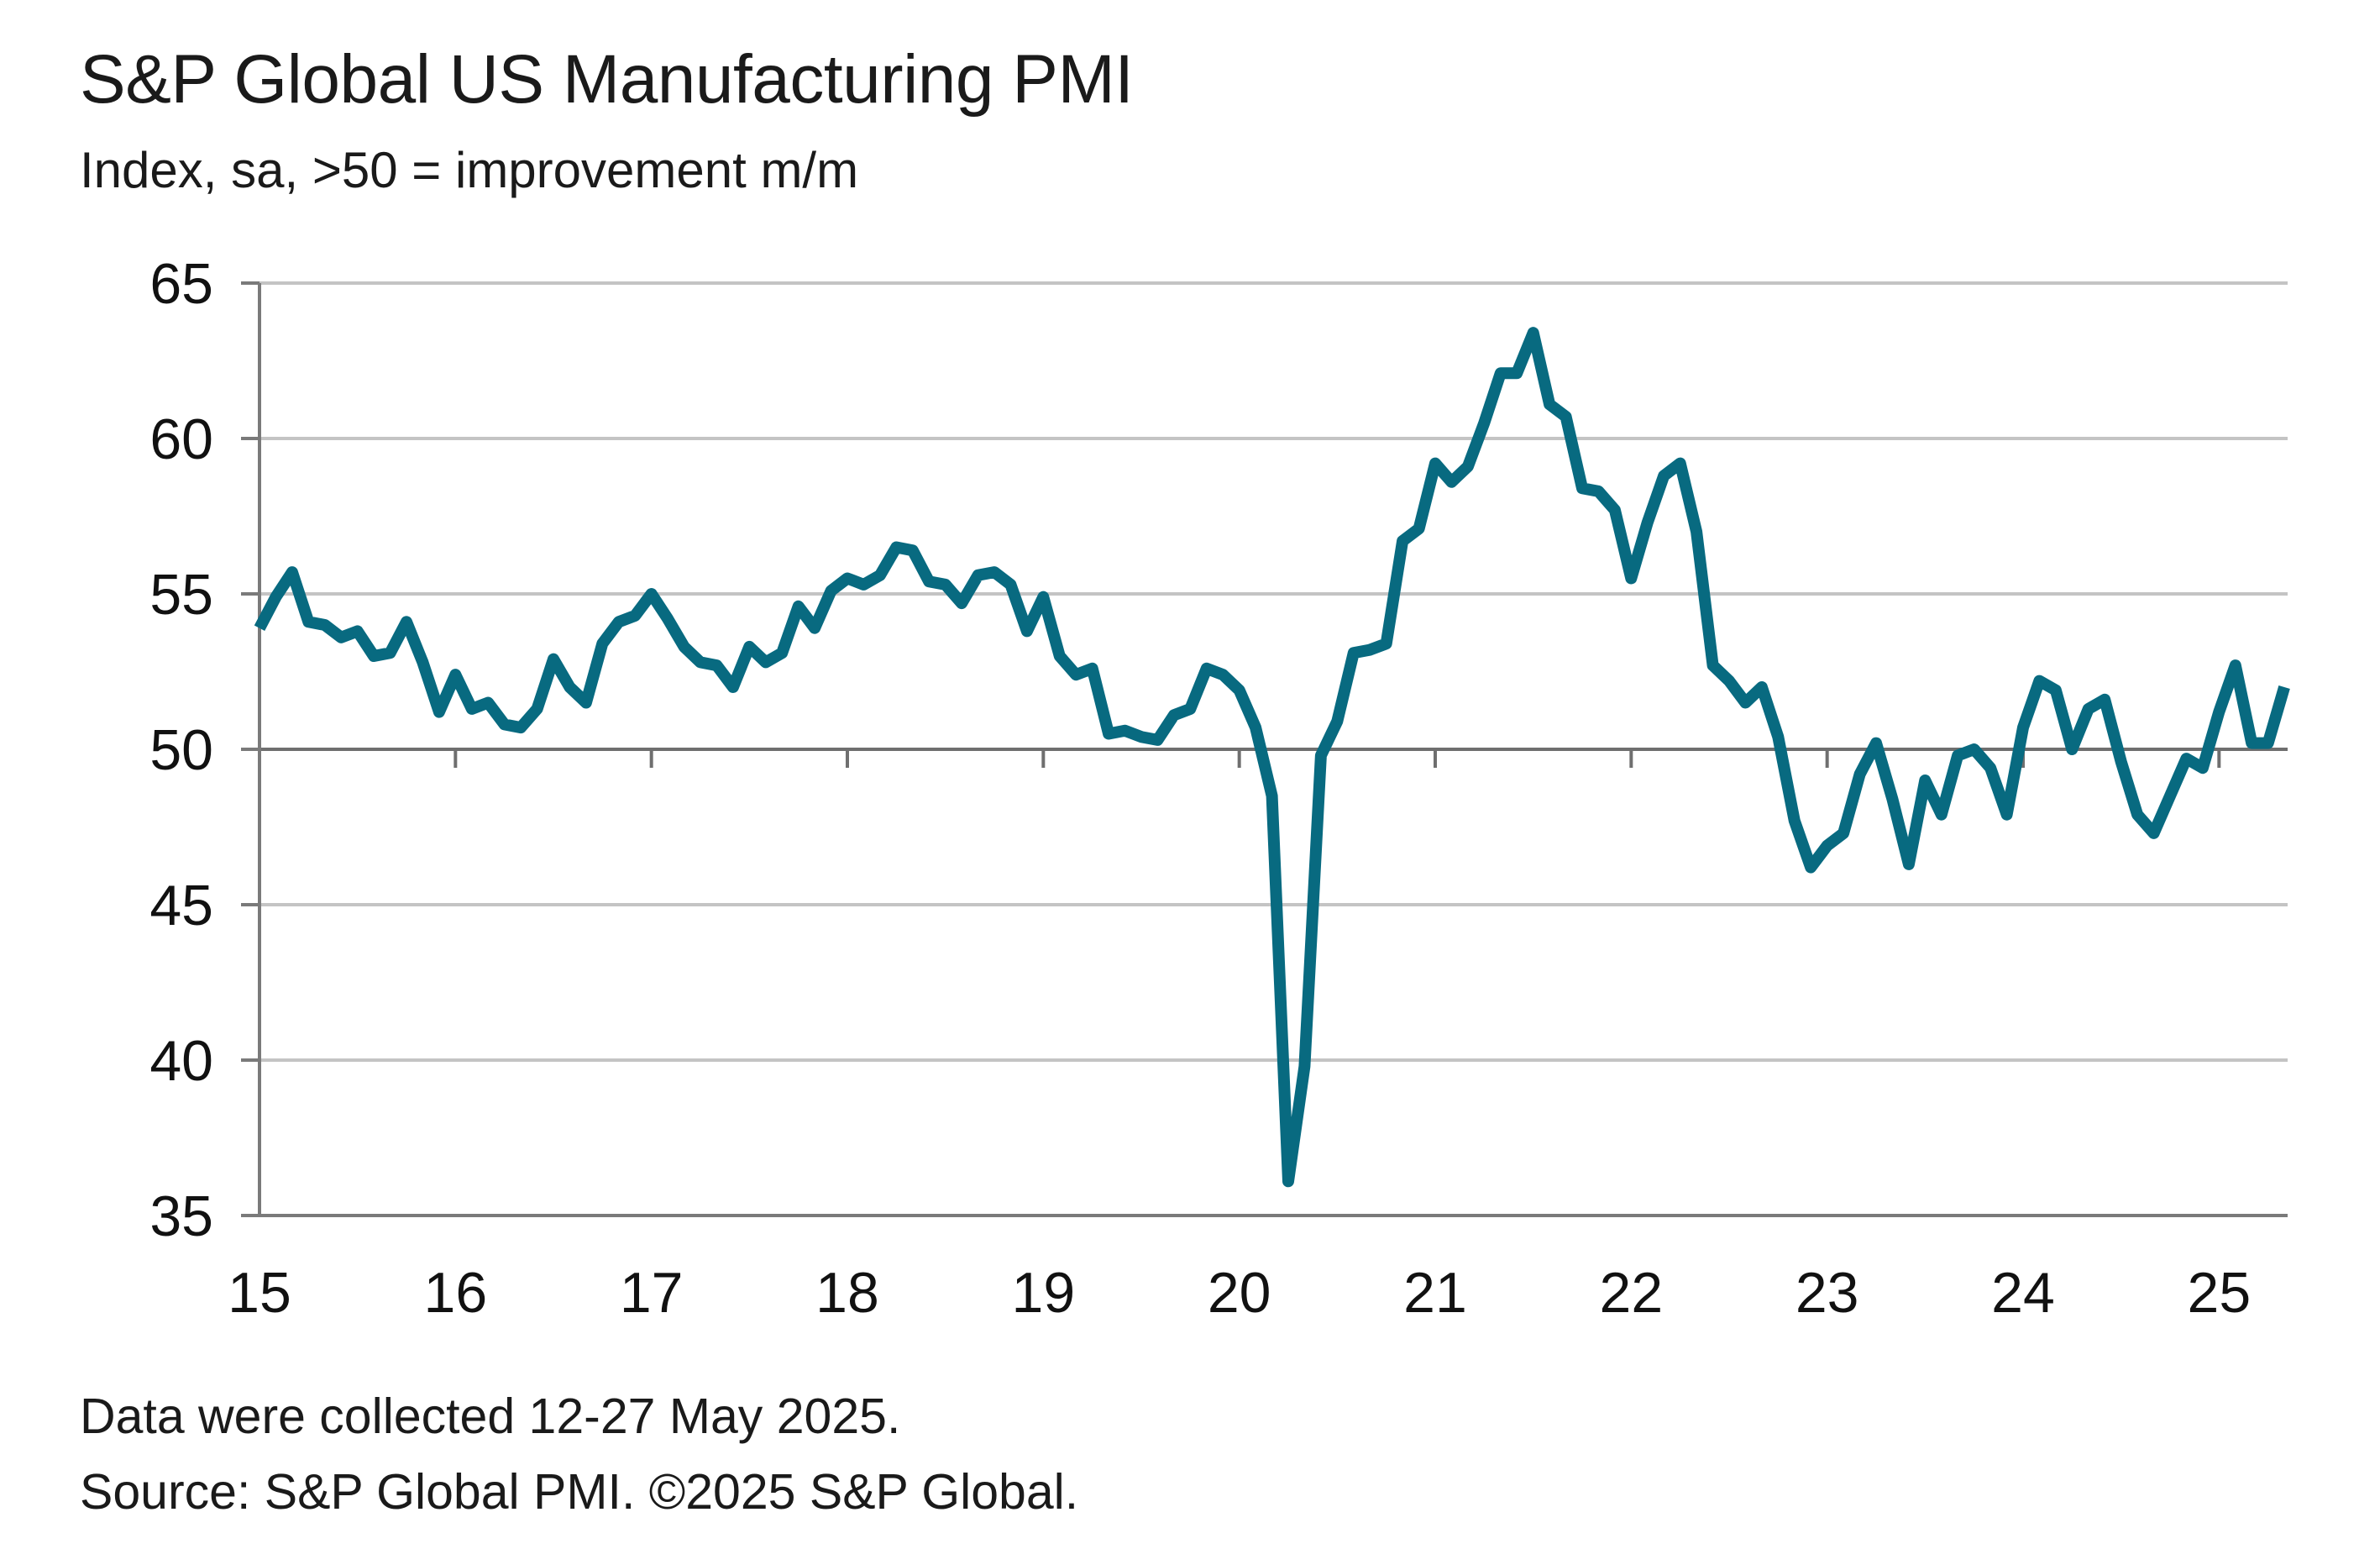 The image size is (2380, 1549). Describe the element at coordinates (181, 284) in the screenshot. I see `y-tick-label-65: 65` at that location.